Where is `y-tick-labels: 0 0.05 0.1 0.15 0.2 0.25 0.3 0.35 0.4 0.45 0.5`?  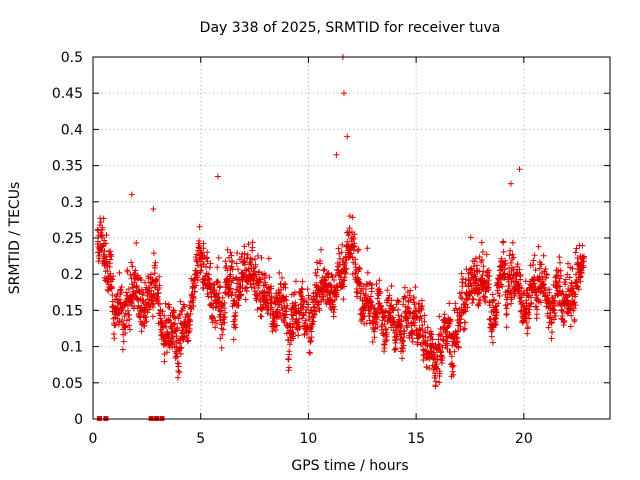 y-tick-labels: 0 0.05 0.1 0.15 0.2 0.25 0.3 0.35 0.4 0.45 0.5 is located at coordinates (67, 239).